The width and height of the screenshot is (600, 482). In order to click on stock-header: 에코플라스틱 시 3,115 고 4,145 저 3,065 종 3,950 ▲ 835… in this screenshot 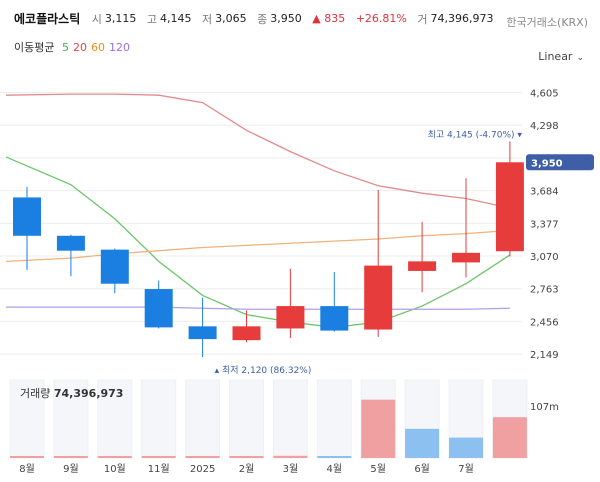, I will do `click(301, 21)`.